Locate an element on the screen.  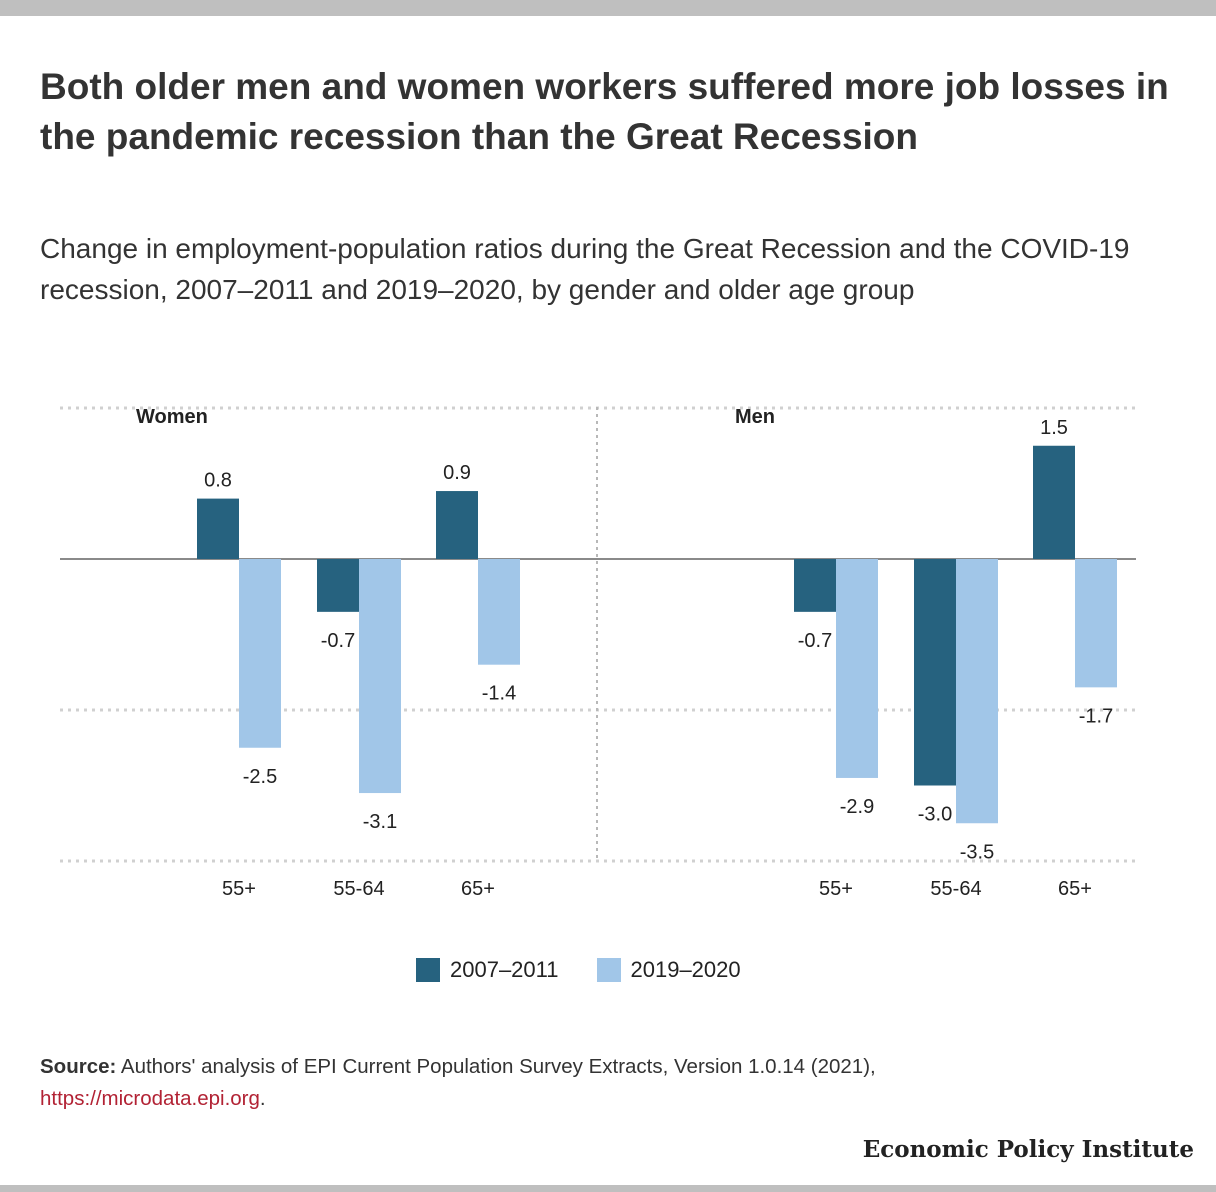
source-end: . is located at coordinates (262, 1098).